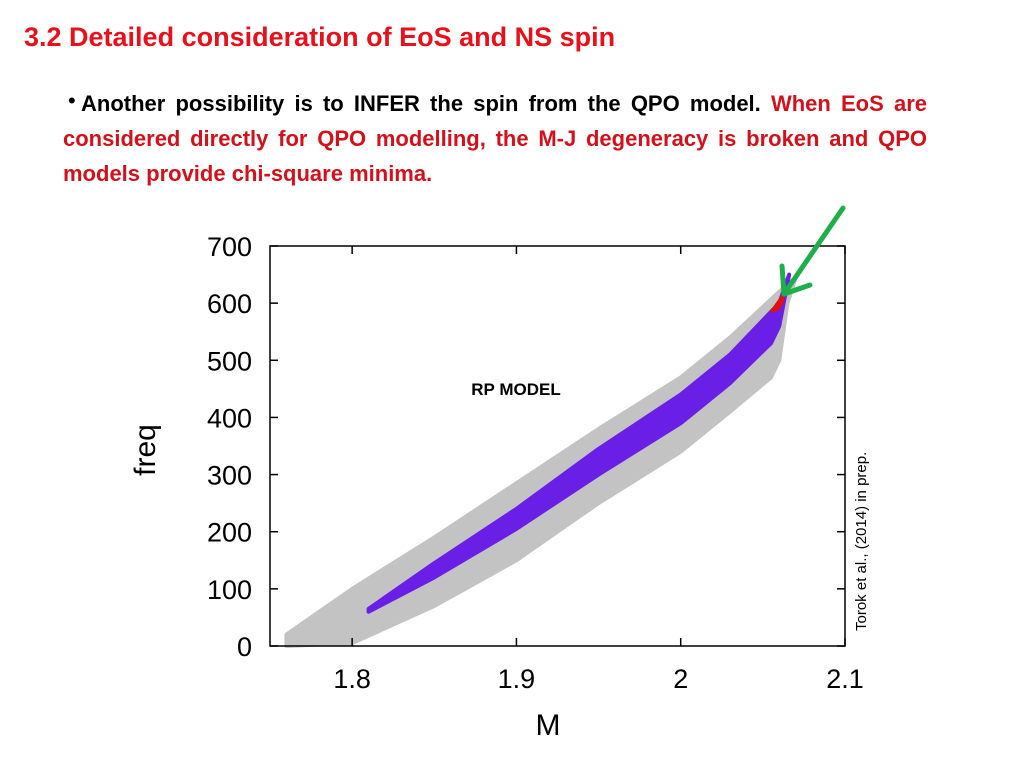 The height and width of the screenshot is (768, 1024). I want to click on x-tick-label: 2, so click(680, 679).